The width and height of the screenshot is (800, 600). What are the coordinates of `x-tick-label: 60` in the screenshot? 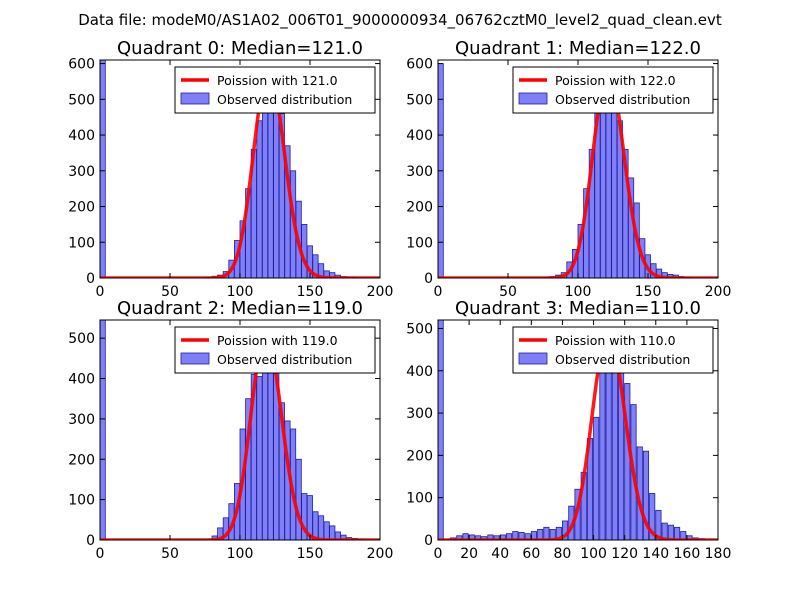 It's located at (531, 554).